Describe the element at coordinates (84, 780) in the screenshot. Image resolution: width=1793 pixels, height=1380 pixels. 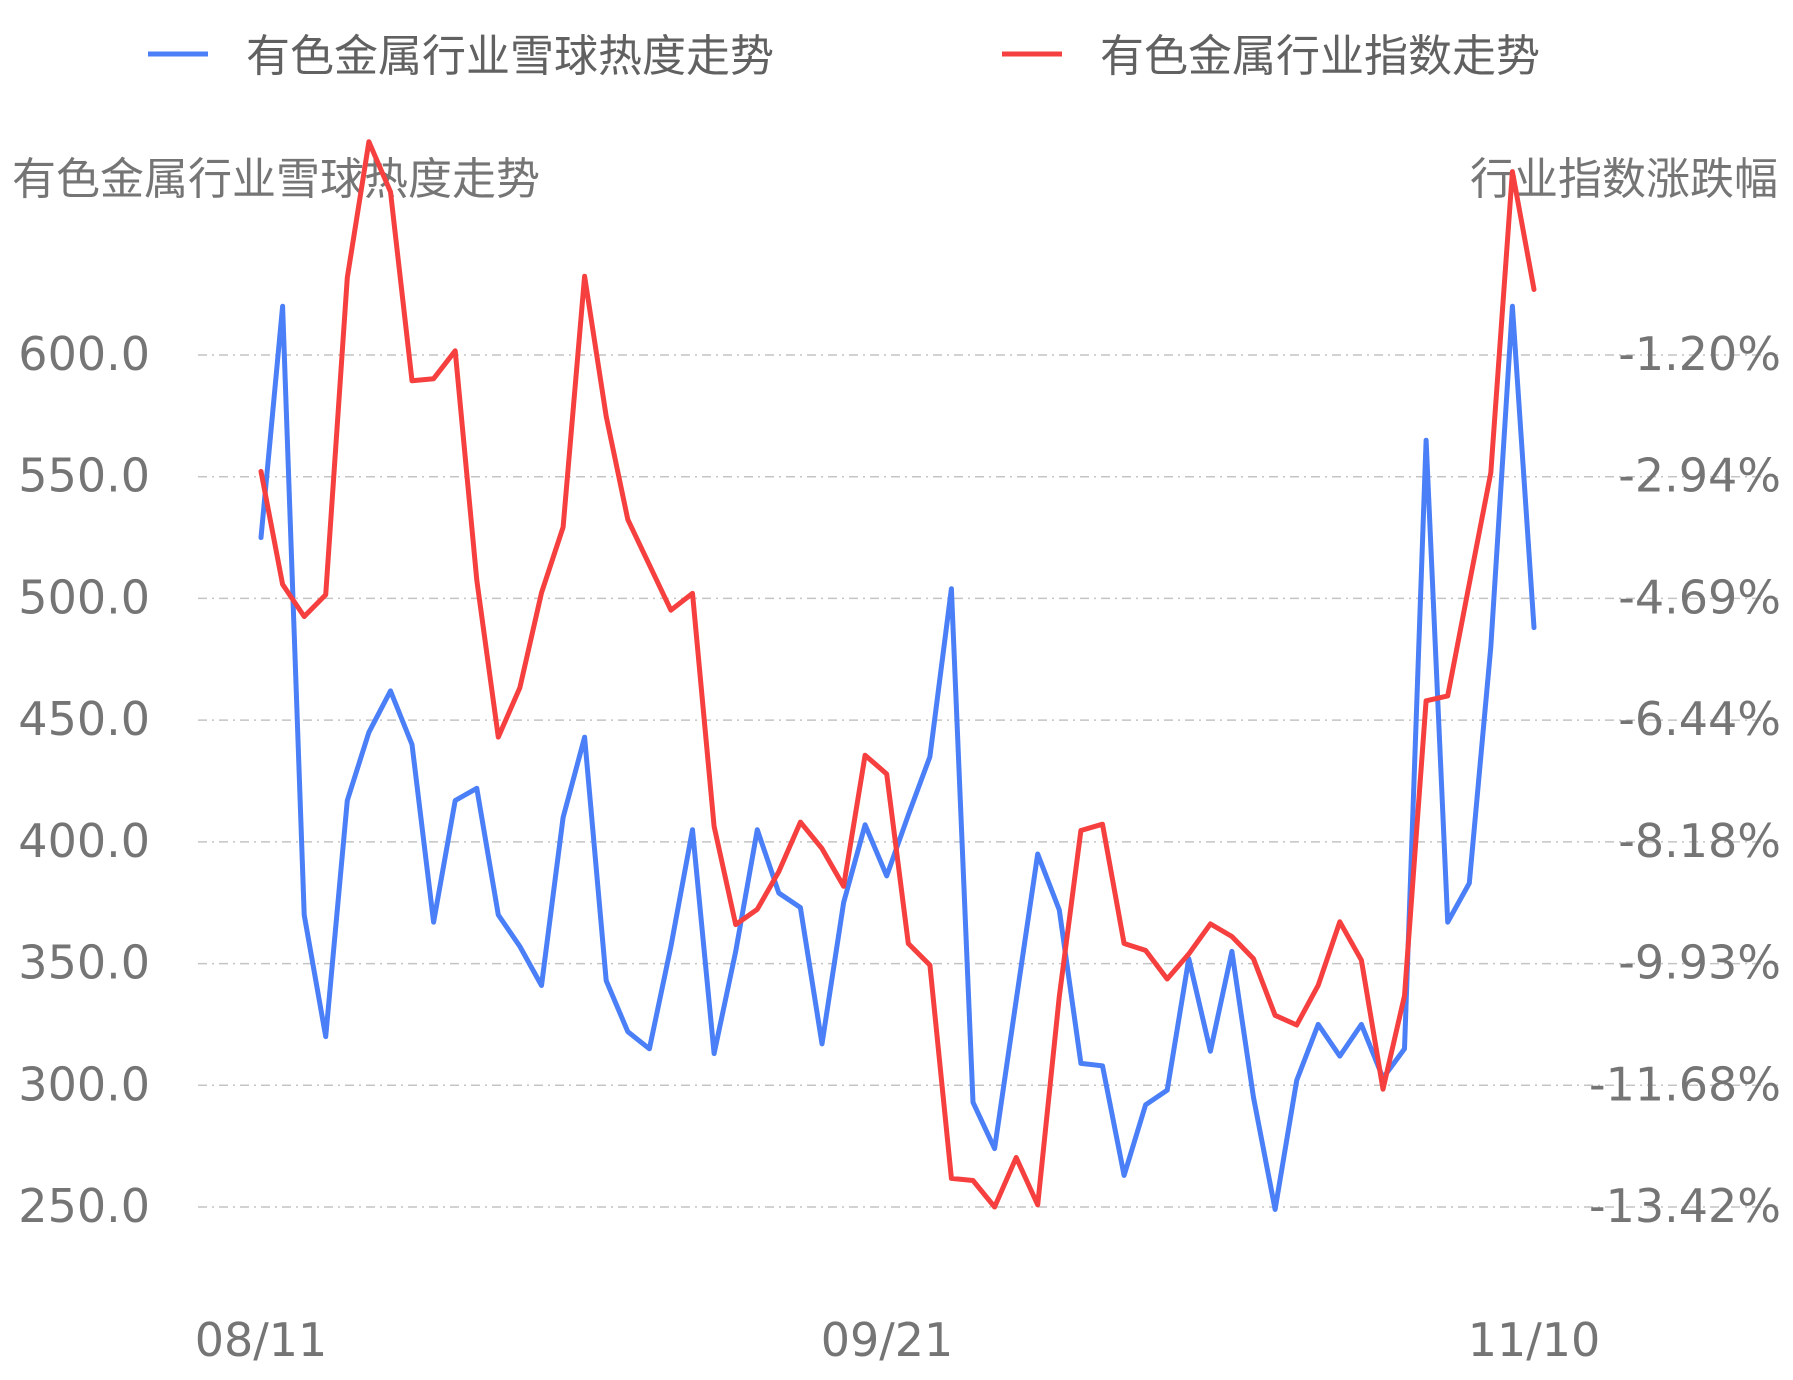
I see `left-axis-ticks: 600.0 550.0 500.0 450.0 400.0 350.0 300.0 250.0` at that location.